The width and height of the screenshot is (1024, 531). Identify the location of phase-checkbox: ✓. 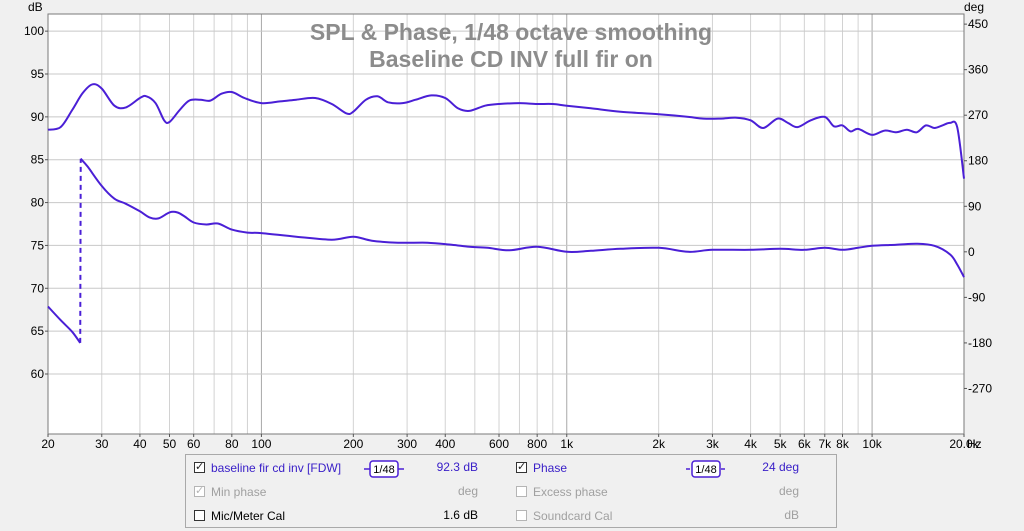
(521, 467).